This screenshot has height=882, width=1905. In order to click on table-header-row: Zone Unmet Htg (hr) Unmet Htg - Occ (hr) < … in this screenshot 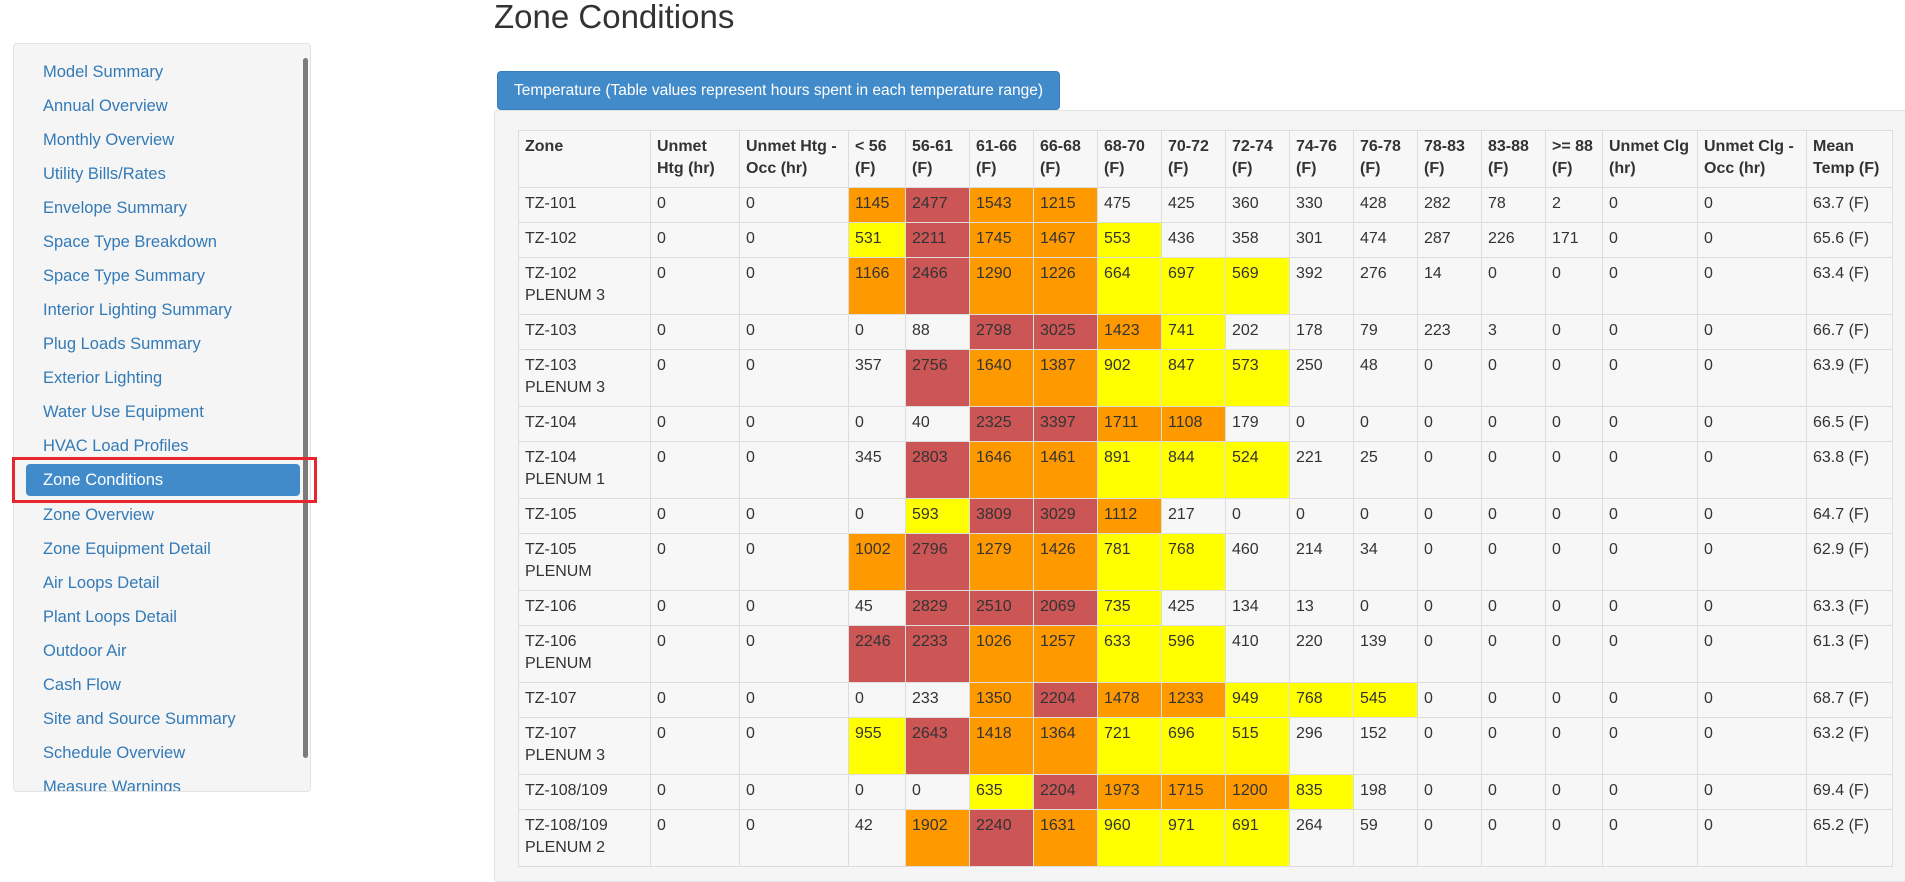, I will do `click(1205, 159)`.